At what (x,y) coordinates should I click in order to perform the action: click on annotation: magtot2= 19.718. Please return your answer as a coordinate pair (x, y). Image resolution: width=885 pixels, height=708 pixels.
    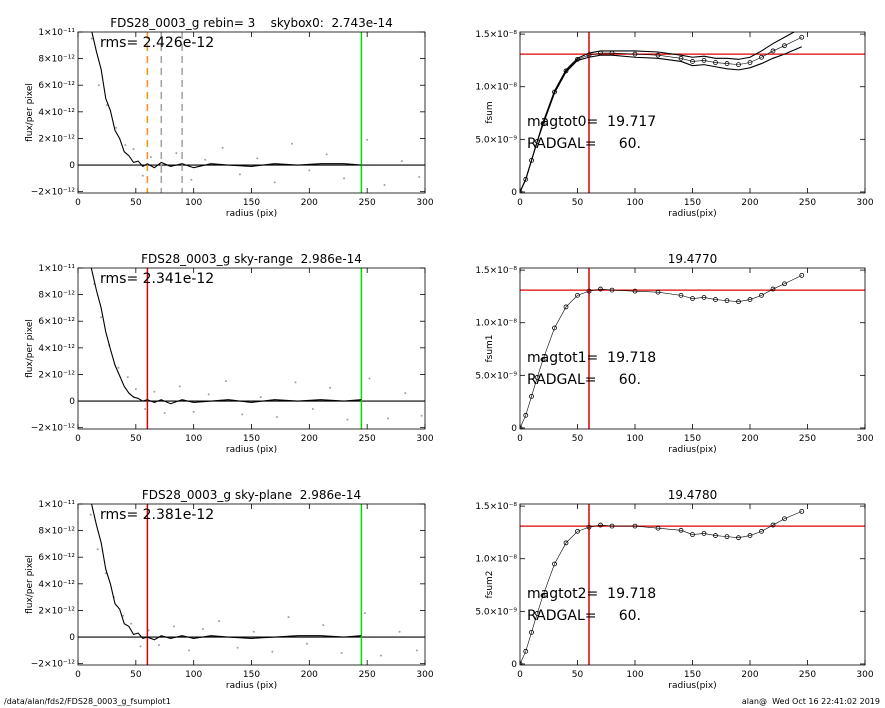
    Looking at the image, I should click on (591, 594).